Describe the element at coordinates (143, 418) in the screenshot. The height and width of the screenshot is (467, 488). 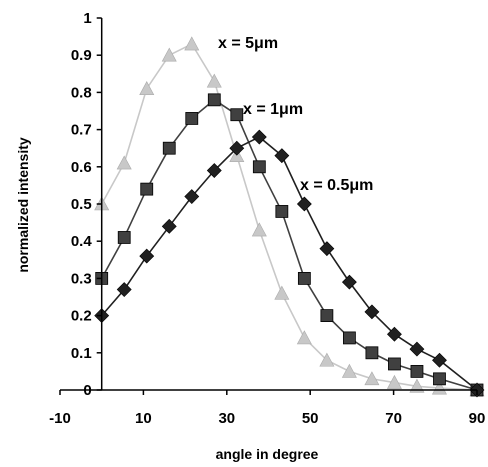
I see `x-tick-label: 10` at that location.